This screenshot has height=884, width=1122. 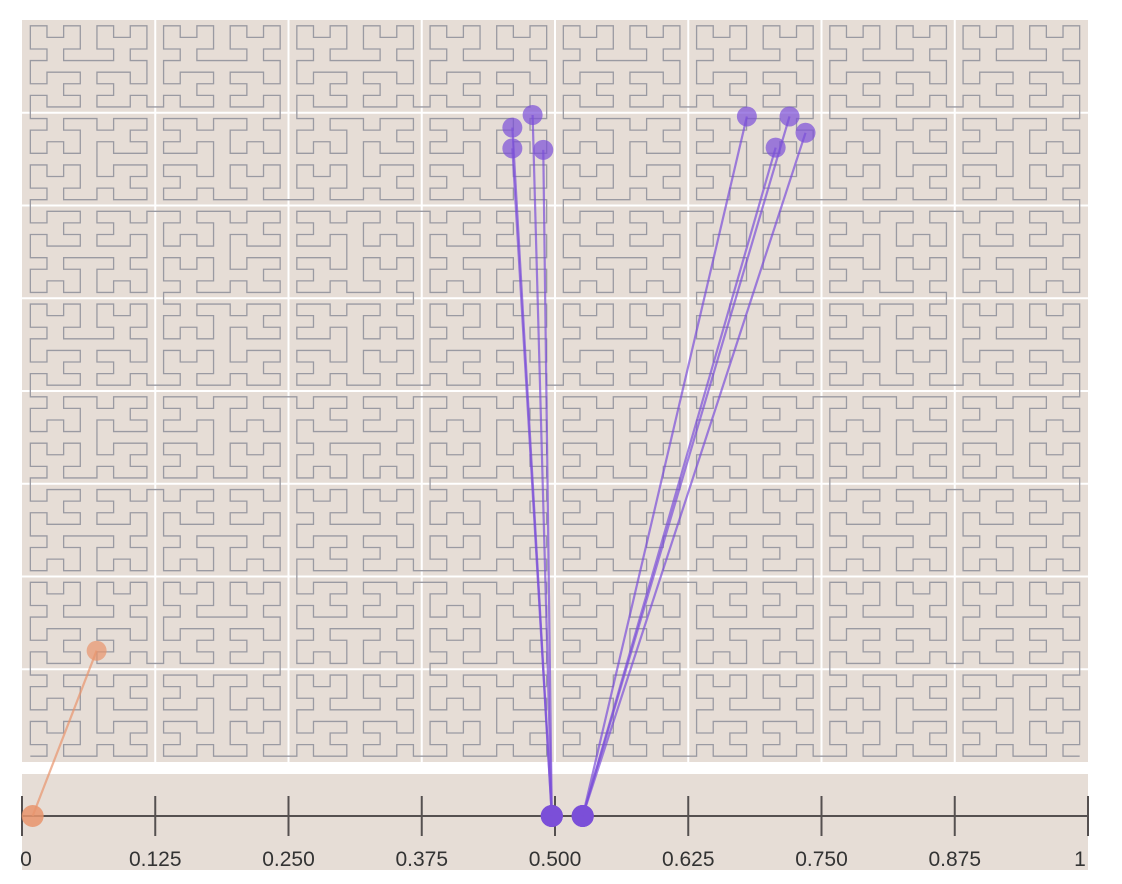 I want to click on tick-label: 0.250, so click(x=288, y=859).